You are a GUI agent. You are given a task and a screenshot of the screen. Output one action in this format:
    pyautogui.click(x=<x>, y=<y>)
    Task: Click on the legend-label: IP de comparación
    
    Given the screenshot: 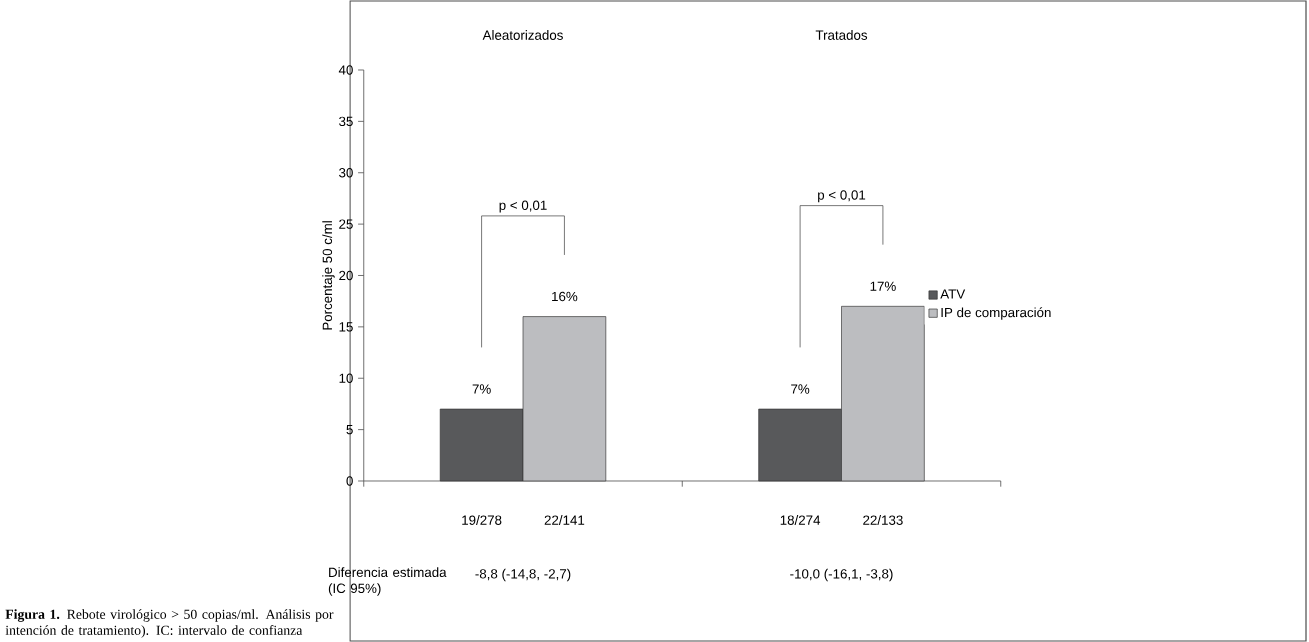 What is the action you would take?
    pyautogui.click(x=996, y=313)
    